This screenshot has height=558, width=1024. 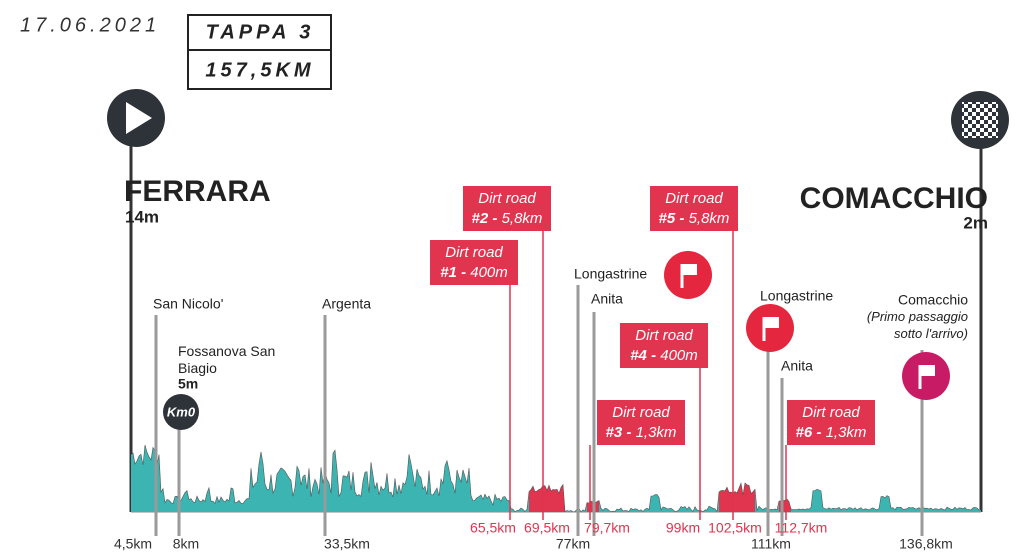 I want to click on km-label: 136,8km, so click(x=926, y=544).